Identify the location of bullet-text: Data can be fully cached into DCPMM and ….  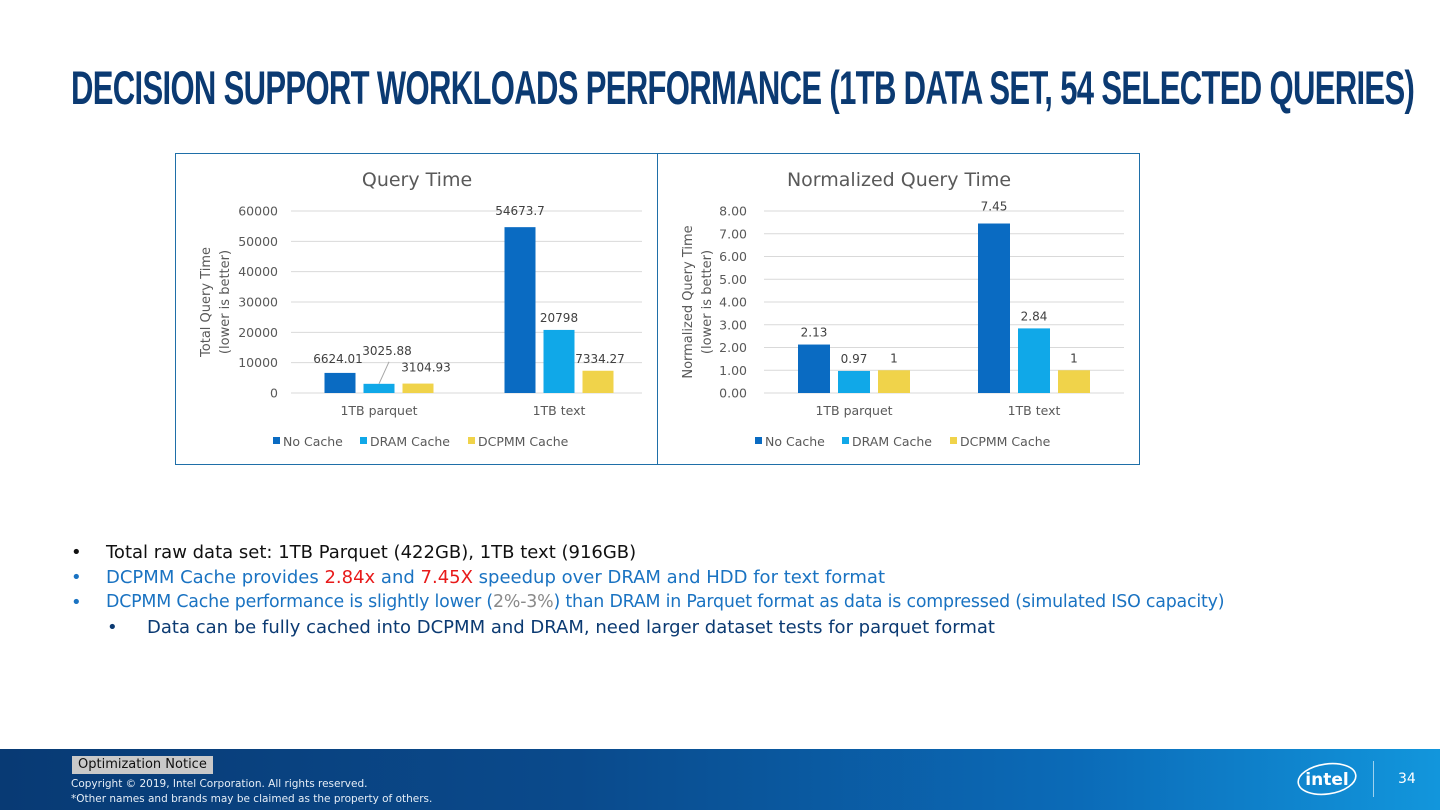
(571, 627).